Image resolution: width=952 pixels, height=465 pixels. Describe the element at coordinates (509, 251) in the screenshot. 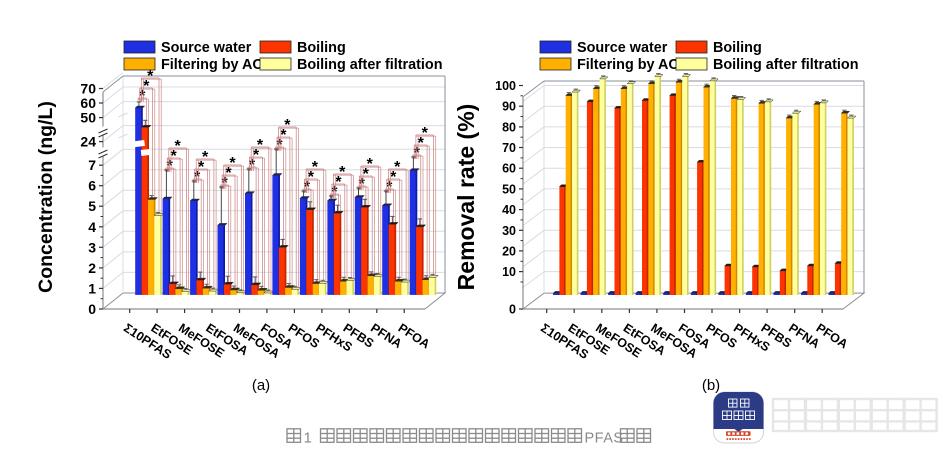

I see `svg-text: 20` at that location.